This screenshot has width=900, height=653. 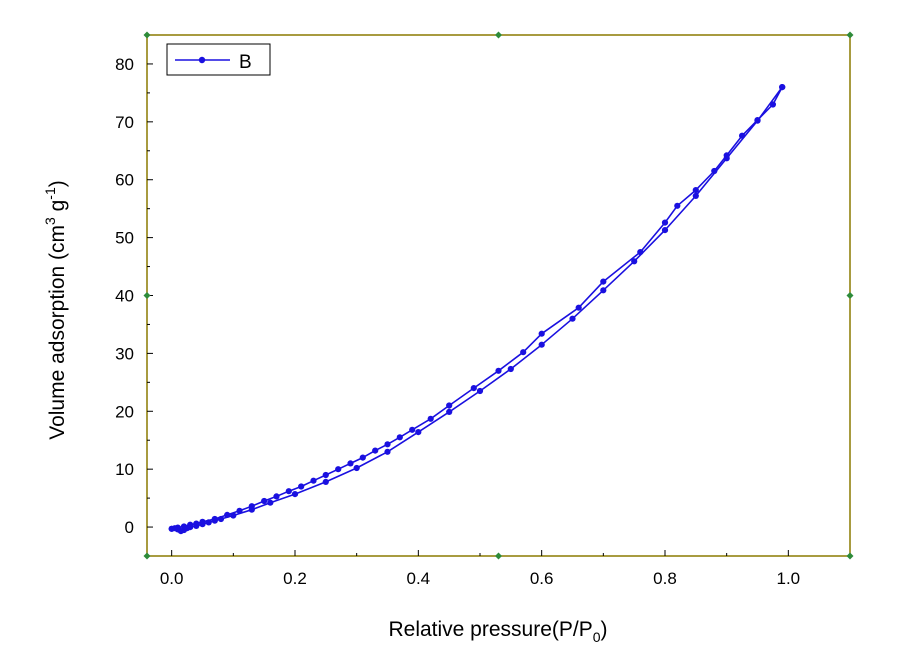 What do you see at coordinates (665, 578) in the screenshot?
I see `x-tick-label: 0.8` at bounding box center [665, 578].